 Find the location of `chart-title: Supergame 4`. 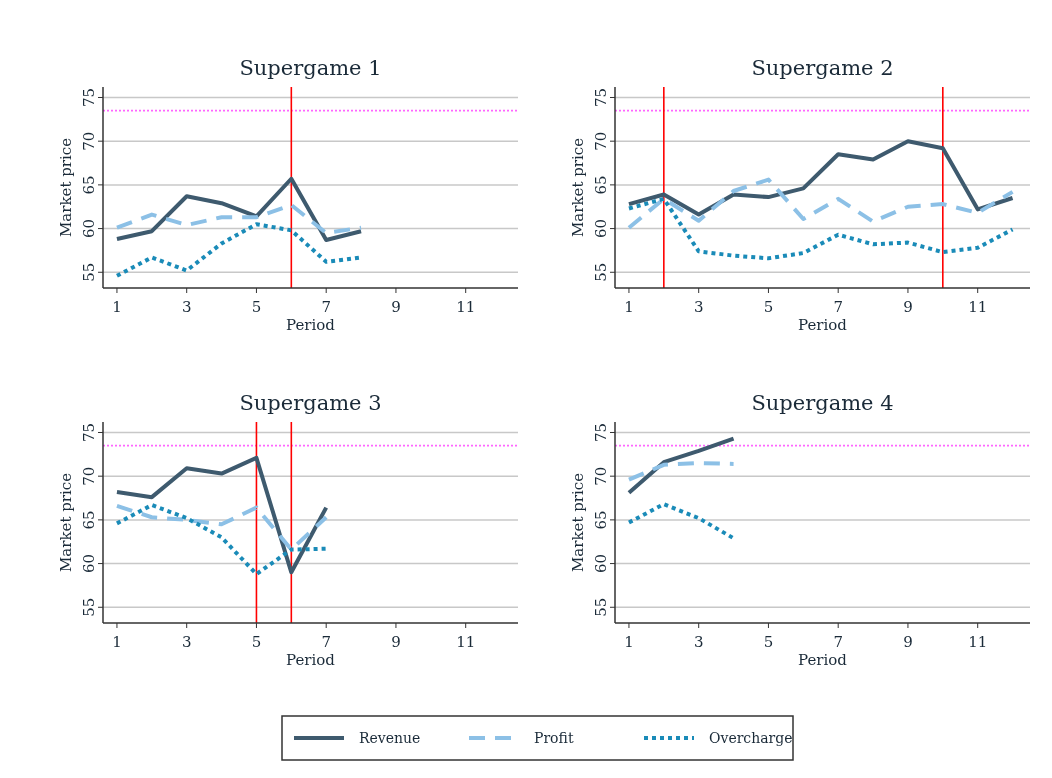

chart-title: Supergame 4 is located at coordinates (822, 403).